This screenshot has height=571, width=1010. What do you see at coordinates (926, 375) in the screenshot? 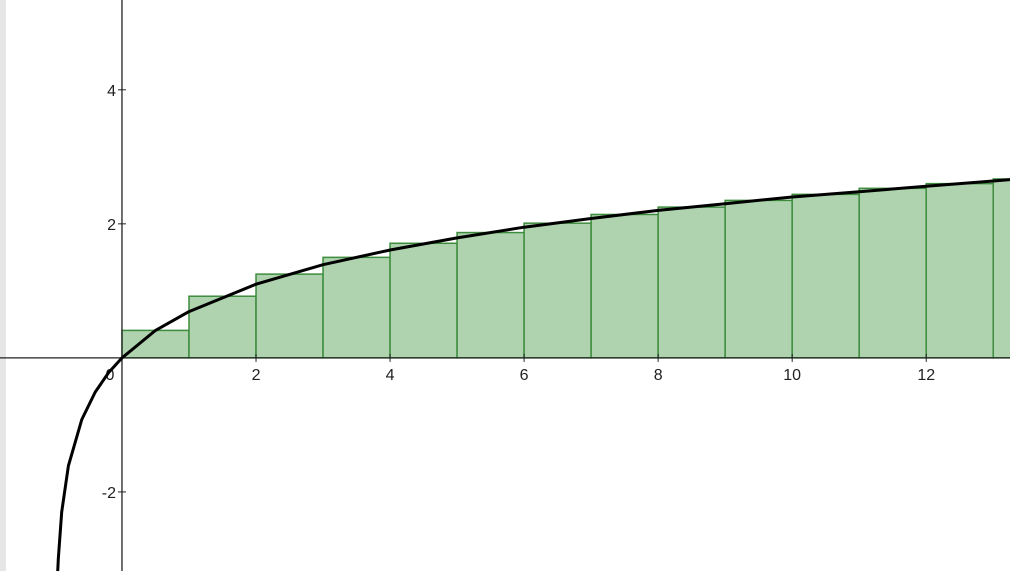
I see `x-tick-label: 12` at bounding box center [926, 375].